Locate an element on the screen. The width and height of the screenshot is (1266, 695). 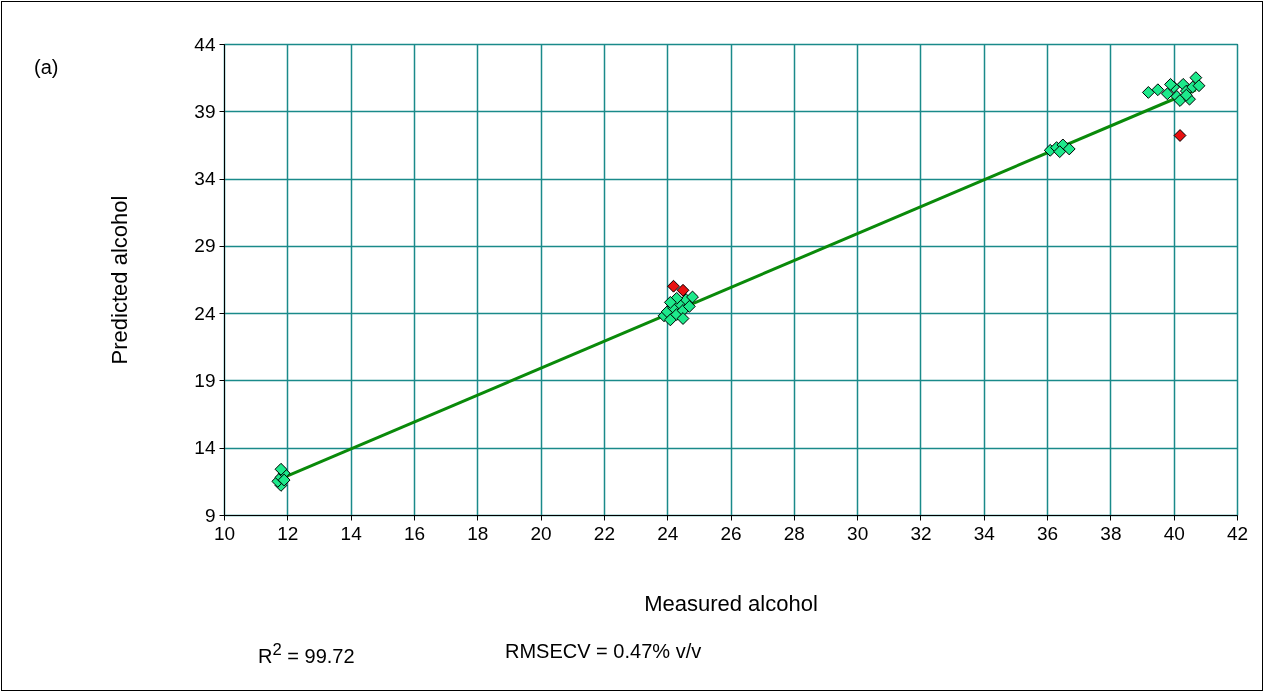
y-tick-label: 29 is located at coordinates (205, 246).